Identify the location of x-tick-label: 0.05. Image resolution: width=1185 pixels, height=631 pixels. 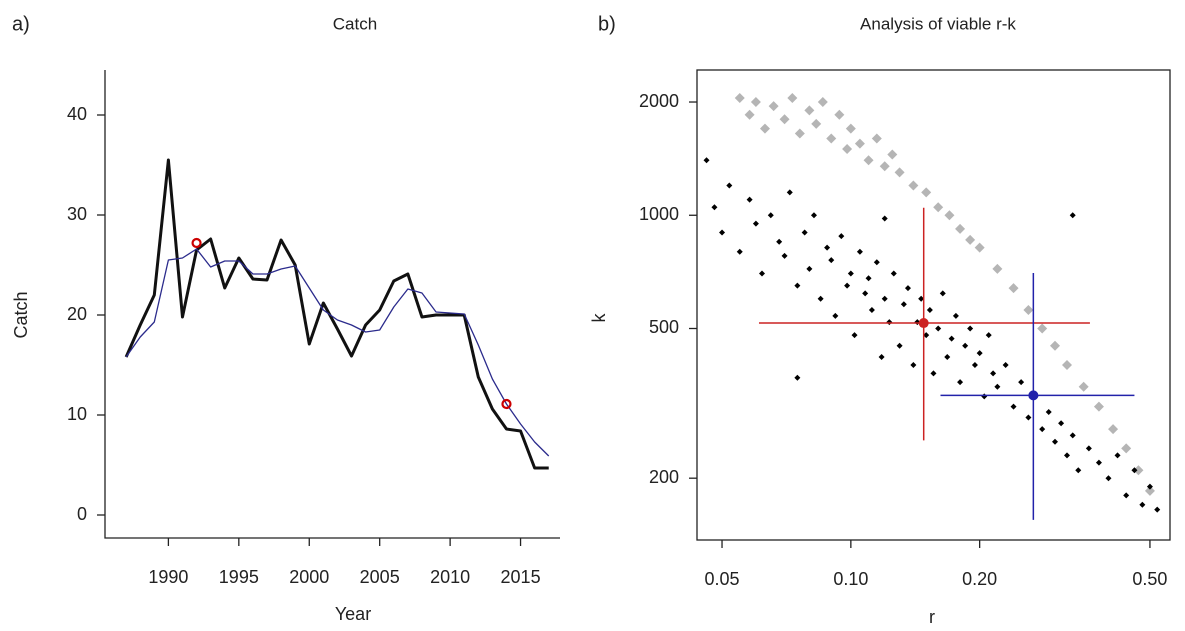
(722, 579).